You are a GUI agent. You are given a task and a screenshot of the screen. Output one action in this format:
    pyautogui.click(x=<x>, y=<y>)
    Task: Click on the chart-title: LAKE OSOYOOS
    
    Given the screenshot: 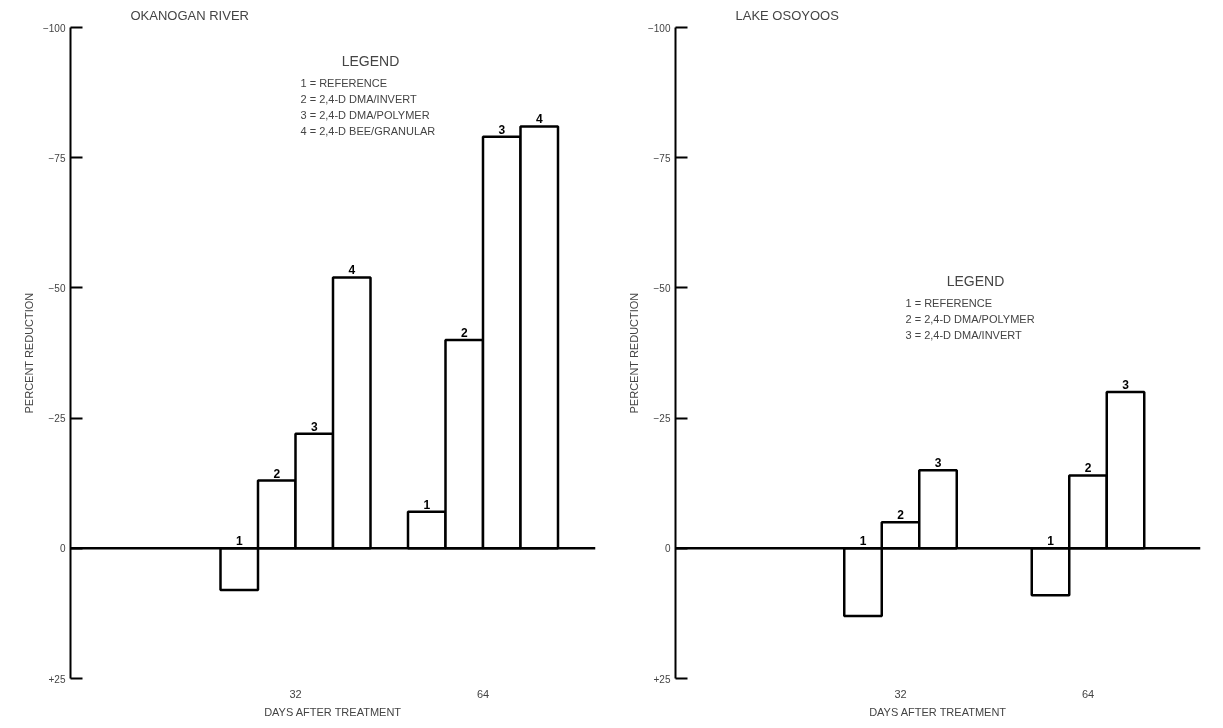 What is the action you would take?
    pyautogui.click(x=787, y=15)
    